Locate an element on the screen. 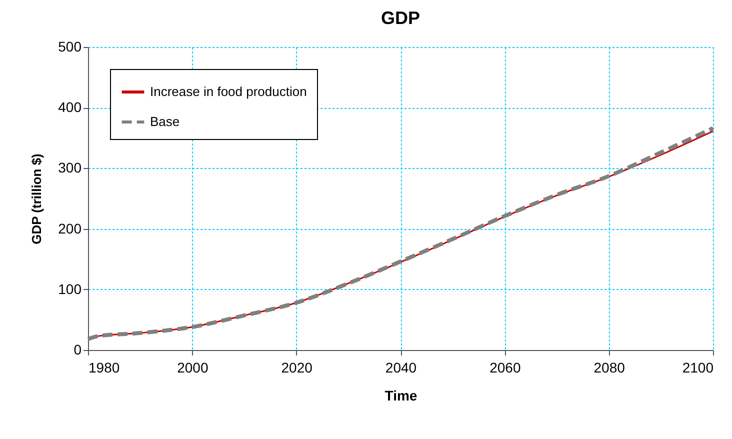 The image size is (732, 439). x-tick-label: 2040 is located at coordinates (401, 368).